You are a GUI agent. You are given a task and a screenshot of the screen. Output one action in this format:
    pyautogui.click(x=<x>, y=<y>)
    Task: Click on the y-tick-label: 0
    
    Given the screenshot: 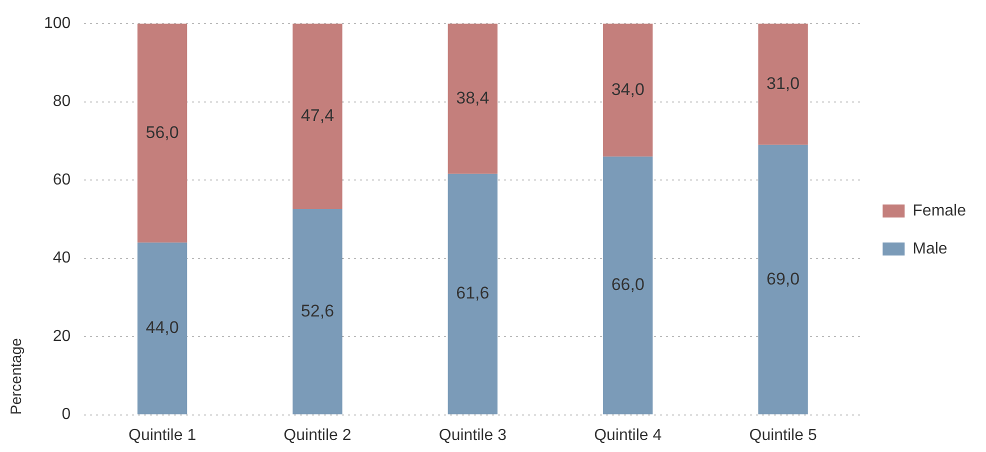 What is the action you would take?
    pyautogui.click(x=66, y=415)
    